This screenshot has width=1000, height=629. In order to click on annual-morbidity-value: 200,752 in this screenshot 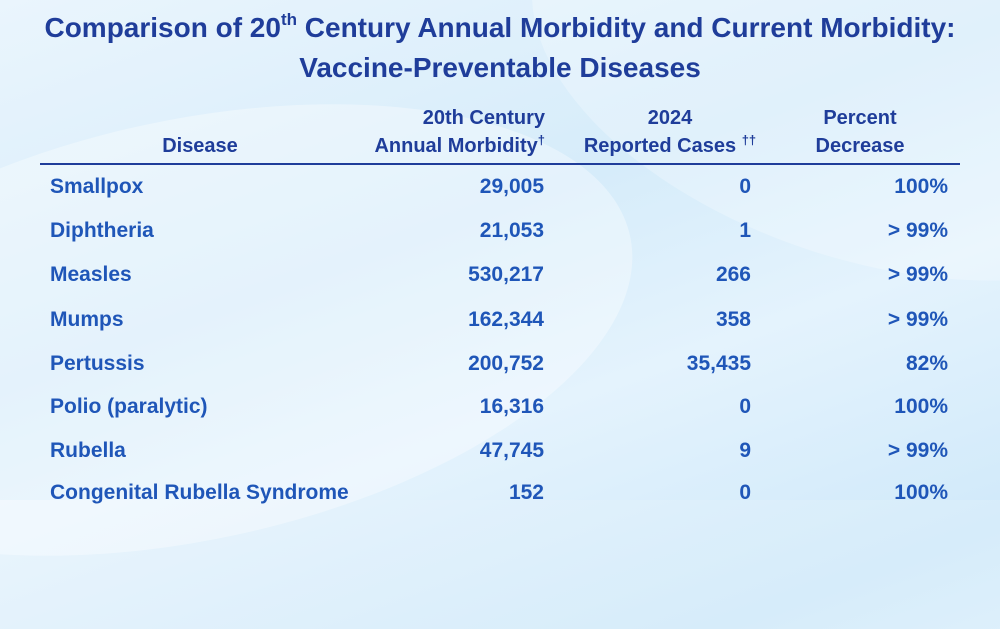, I will do `click(506, 363)`.